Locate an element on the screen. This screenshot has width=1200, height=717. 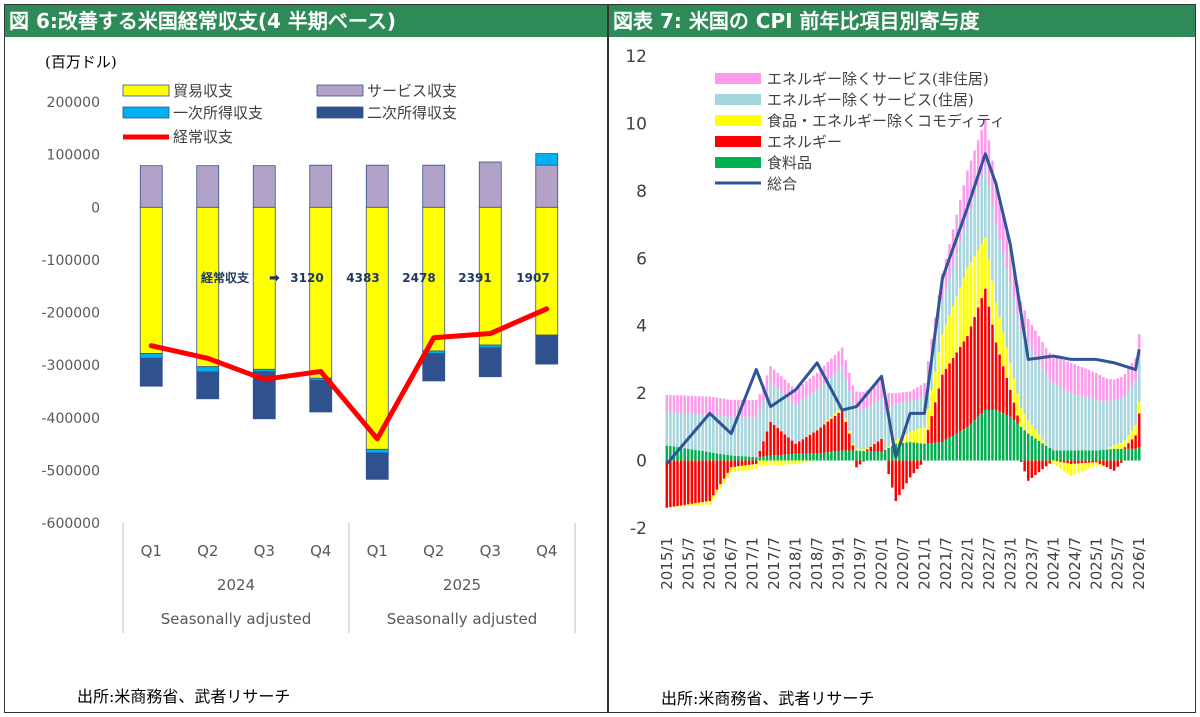
x-tick-label: Q4 is located at coordinates (320, 551).